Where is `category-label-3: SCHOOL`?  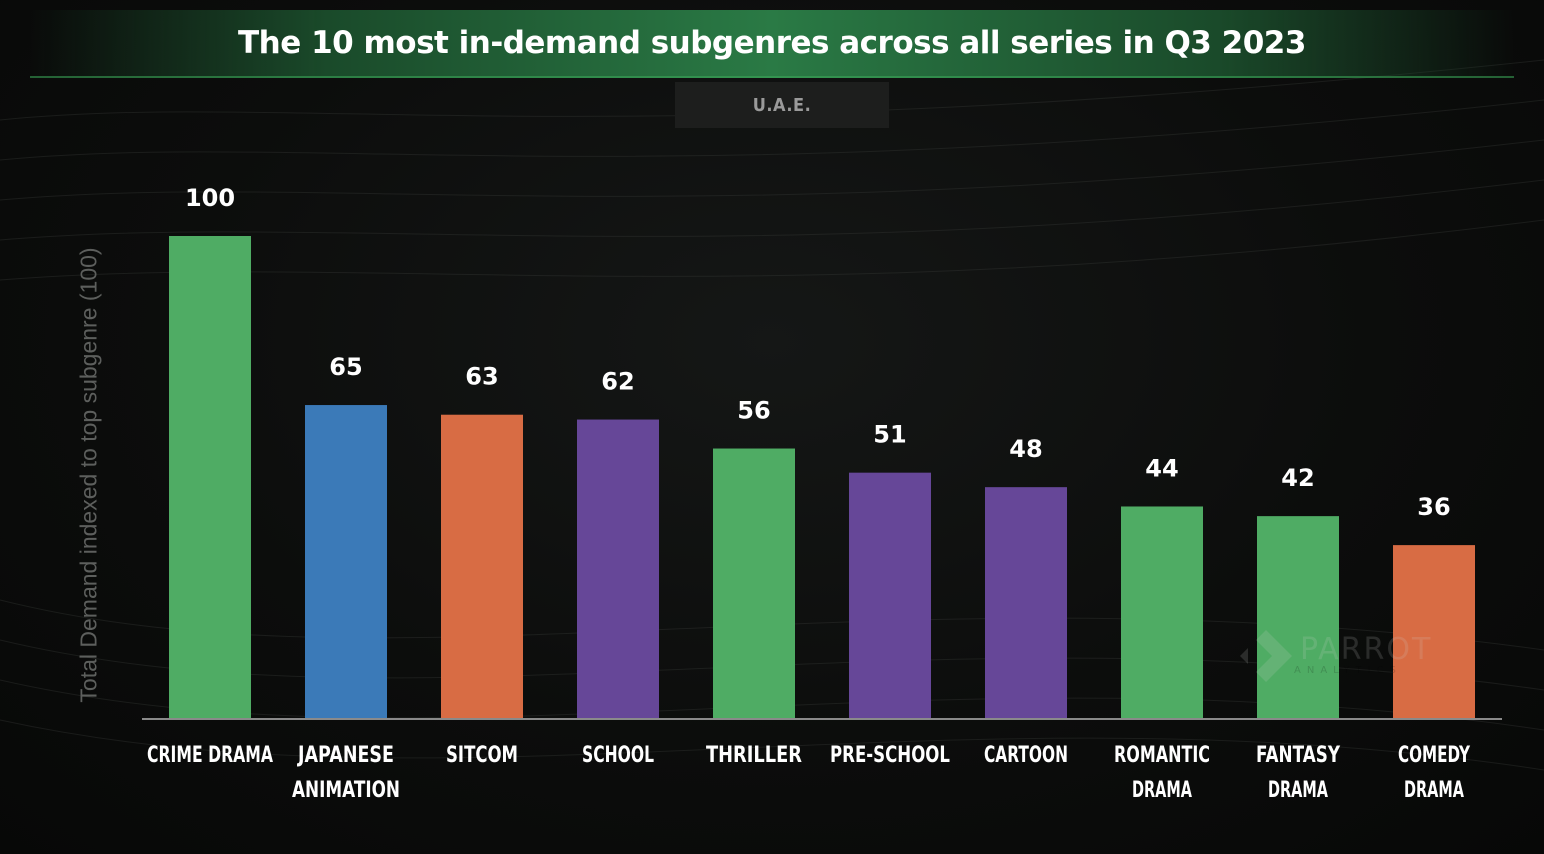 category-label-3: SCHOOL is located at coordinates (618, 755).